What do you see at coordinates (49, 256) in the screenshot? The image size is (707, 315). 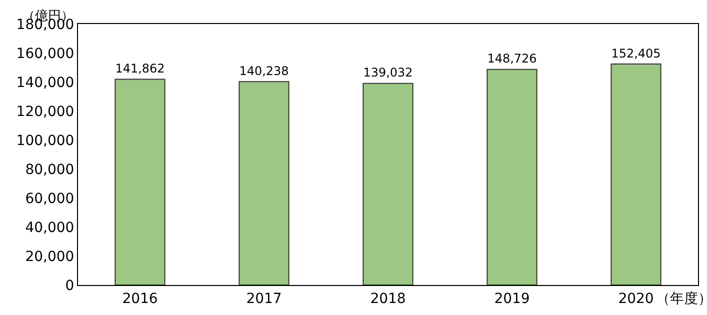 I see `y-tick-label: 20,000` at bounding box center [49, 256].